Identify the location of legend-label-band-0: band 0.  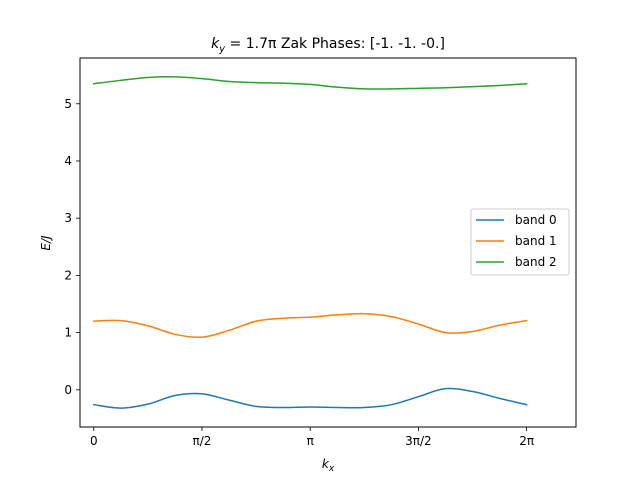
(536, 220).